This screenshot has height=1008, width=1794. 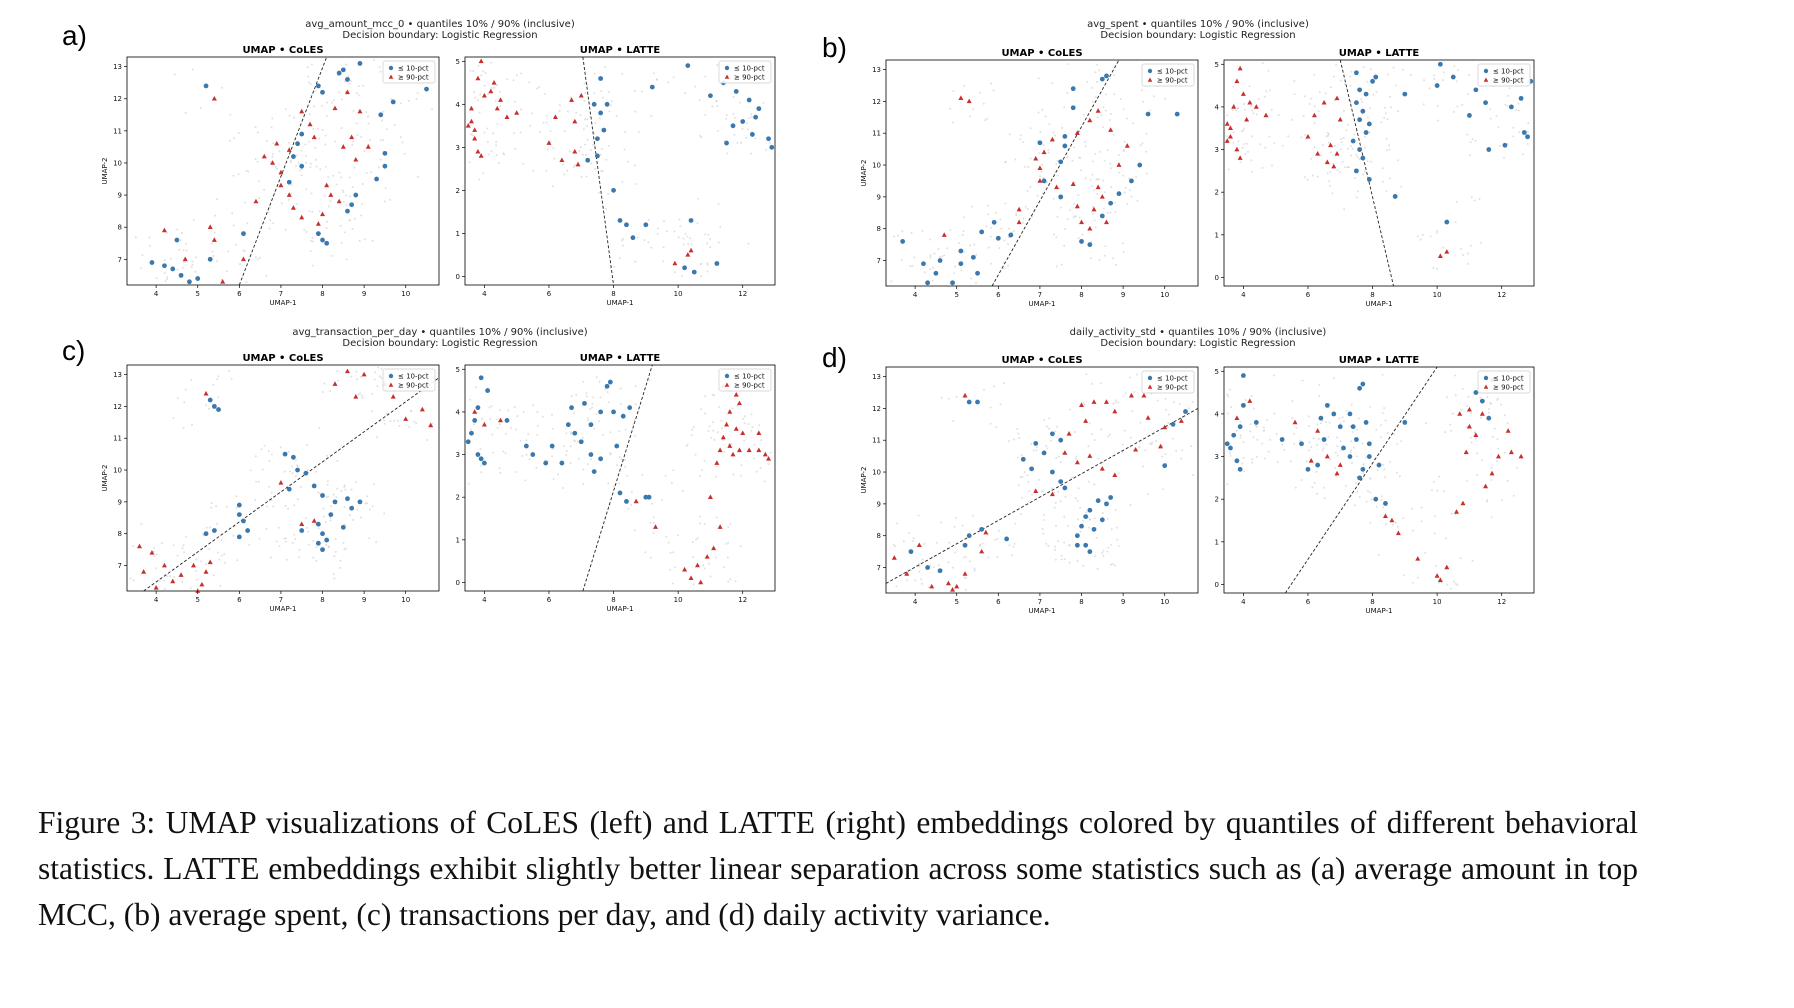 I want to click on y-tick-label: 2, so click(x=458, y=191).